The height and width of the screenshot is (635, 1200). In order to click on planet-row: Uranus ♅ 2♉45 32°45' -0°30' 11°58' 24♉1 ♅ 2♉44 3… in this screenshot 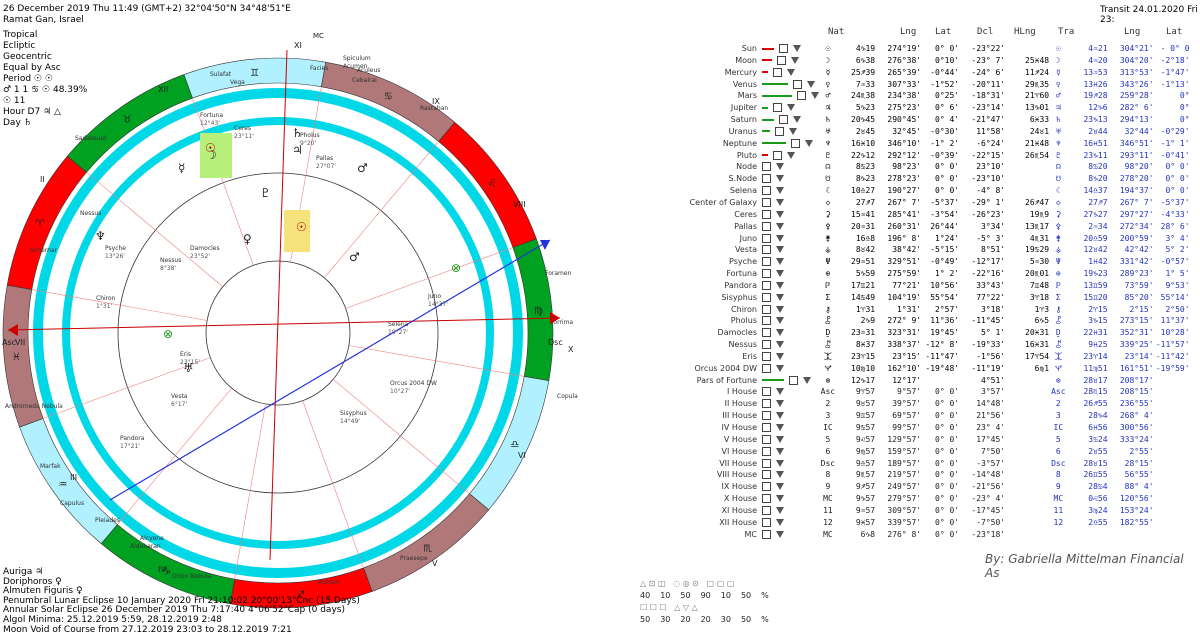, I will do `click(925, 132)`.